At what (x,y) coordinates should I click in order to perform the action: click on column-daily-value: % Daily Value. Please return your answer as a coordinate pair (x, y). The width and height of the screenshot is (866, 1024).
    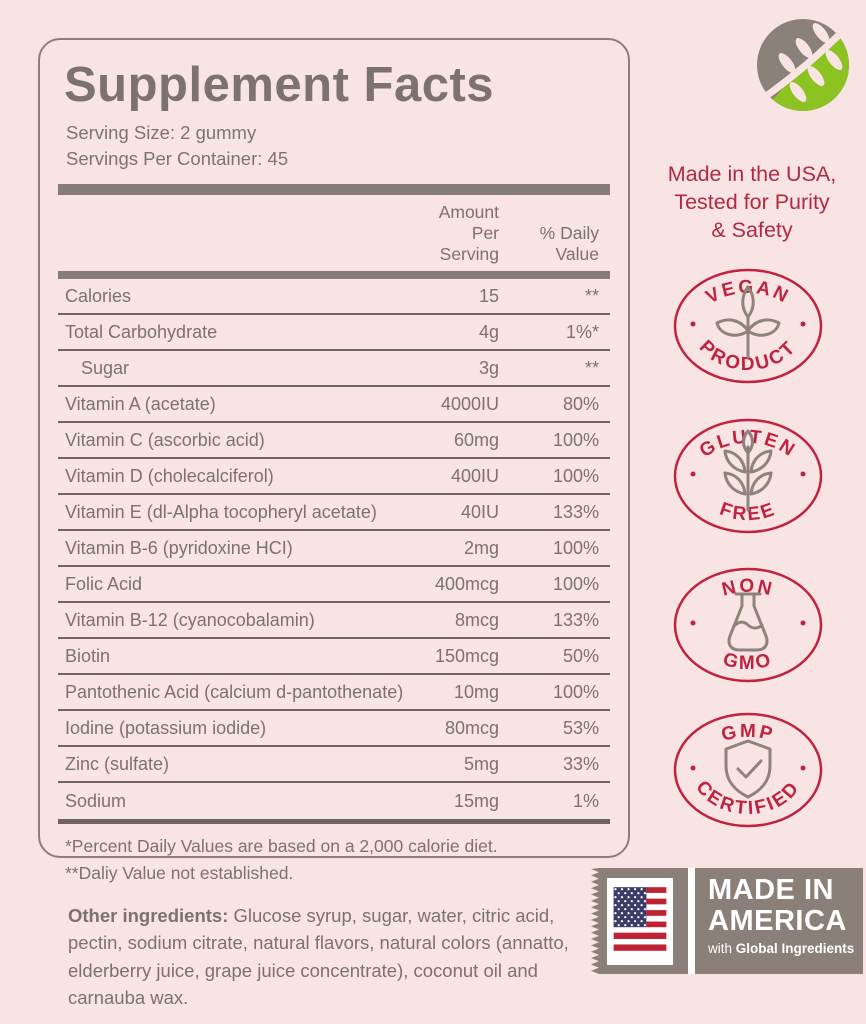
    Looking at the image, I should click on (569, 243).